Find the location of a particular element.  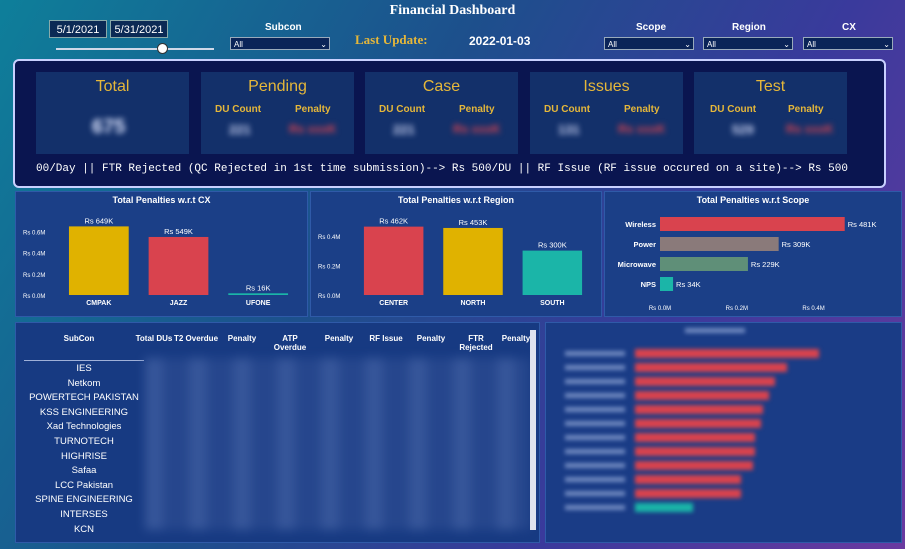

kpi-card-test: Test DU Count Penalty 529 Rs xxxK is located at coordinates (770, 113).